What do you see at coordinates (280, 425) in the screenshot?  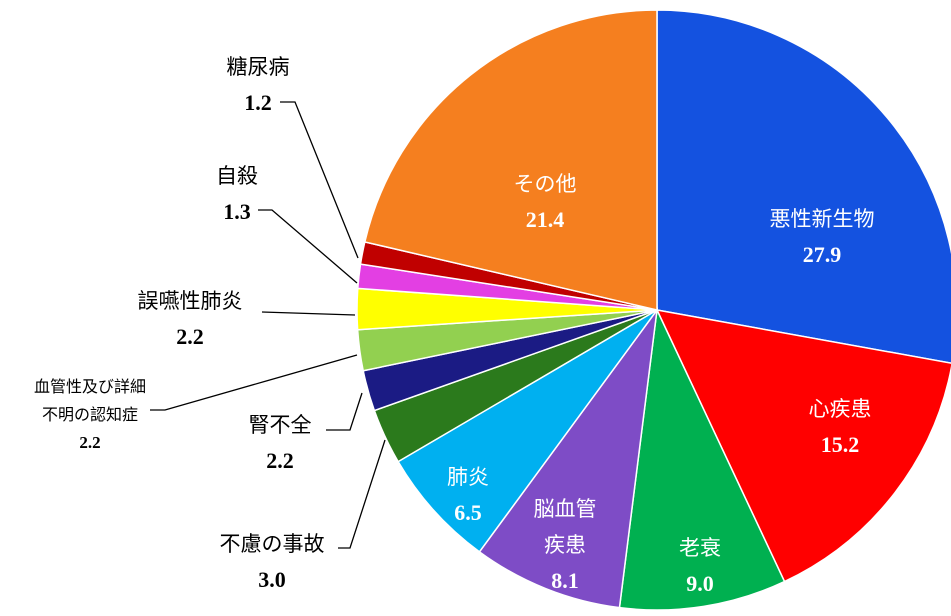 I see `category-label: 腎不全` at bounding box center [280, 425].